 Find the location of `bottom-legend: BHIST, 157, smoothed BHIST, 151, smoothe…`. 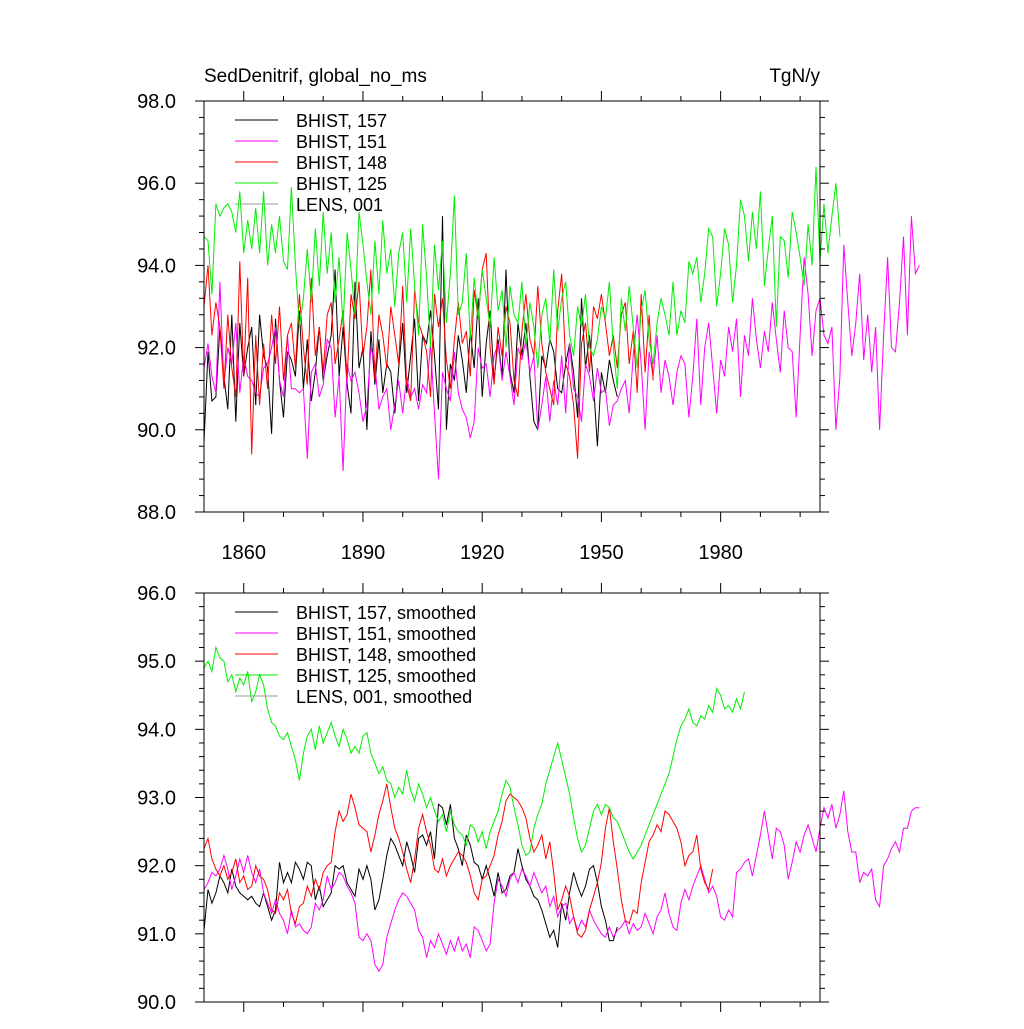

bottom-legend: BHIST, 157, smoothed BHIST, 151, smoothe… is located at coordinates (355, 655).